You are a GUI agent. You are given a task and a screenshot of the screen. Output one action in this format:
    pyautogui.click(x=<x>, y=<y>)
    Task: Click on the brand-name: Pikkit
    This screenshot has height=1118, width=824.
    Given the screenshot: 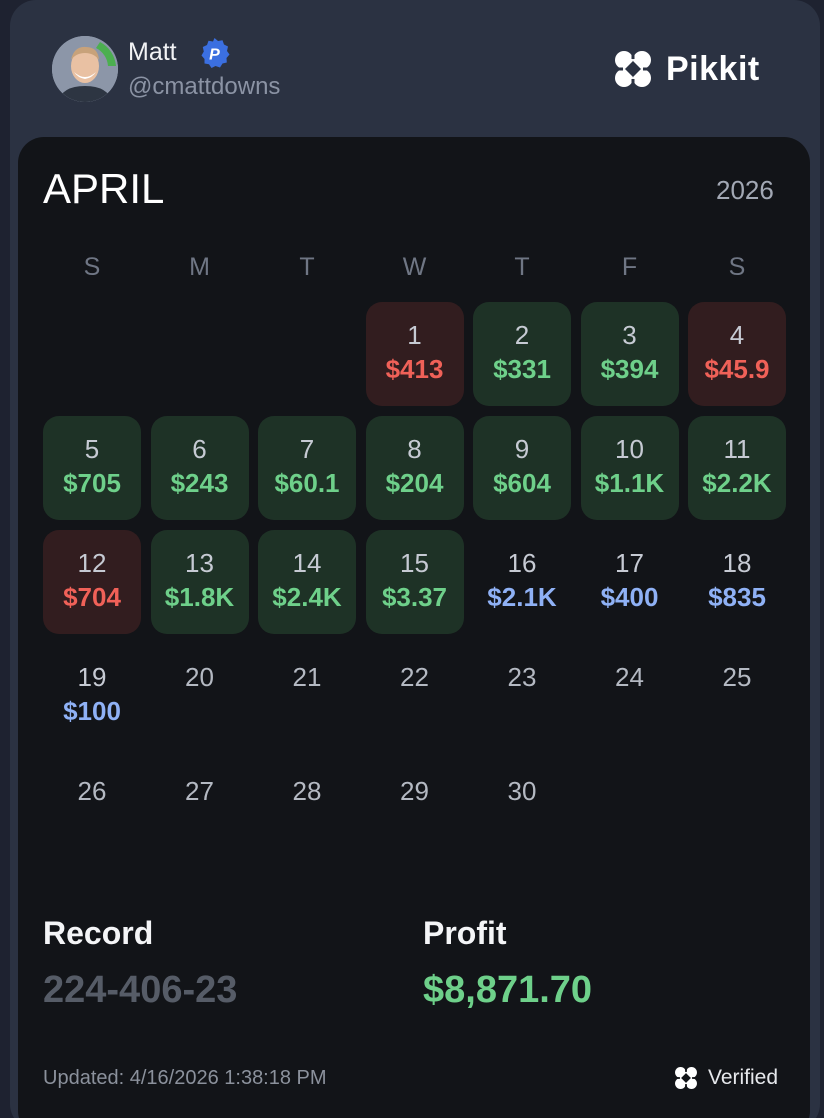 What is the action you would take?
    pyautogui.click(x=713, y=68)
    